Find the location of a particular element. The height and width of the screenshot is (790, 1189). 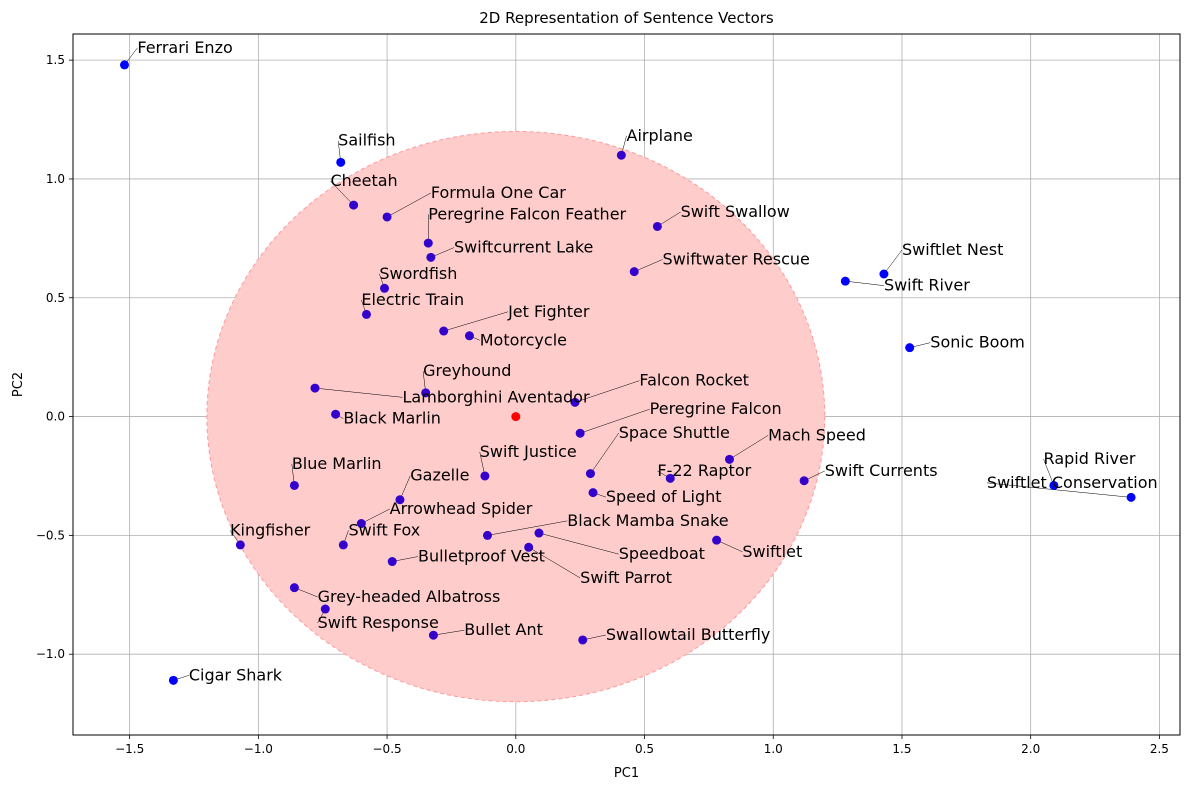

point-label: Speedboat is located at coordinates (662, 553).